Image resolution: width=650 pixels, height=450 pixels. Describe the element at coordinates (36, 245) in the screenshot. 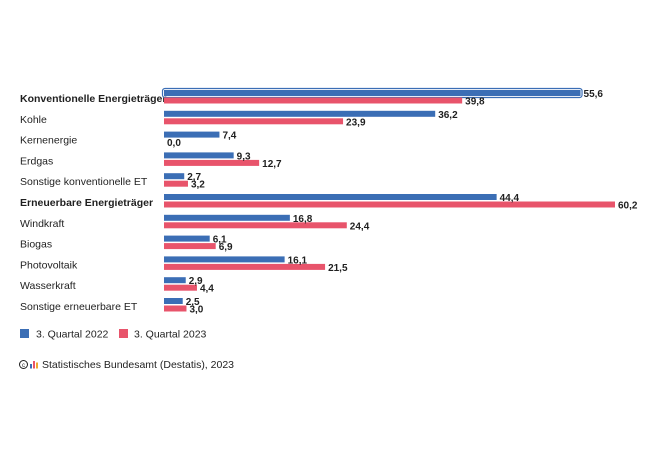

I see `category-label-biogas: Biogas` at that location.